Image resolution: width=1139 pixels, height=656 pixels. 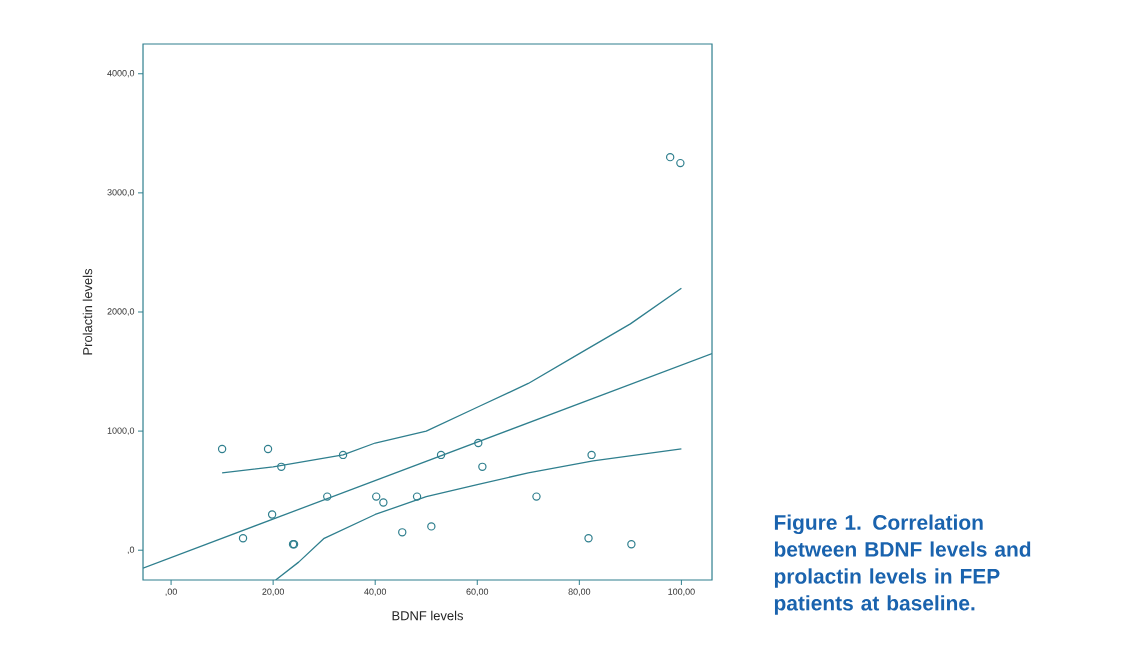 What do you see at coordinates (273, 592) in the screenshot?
I see `x-tick-label: 20,00` at bounding box center [273, 592].